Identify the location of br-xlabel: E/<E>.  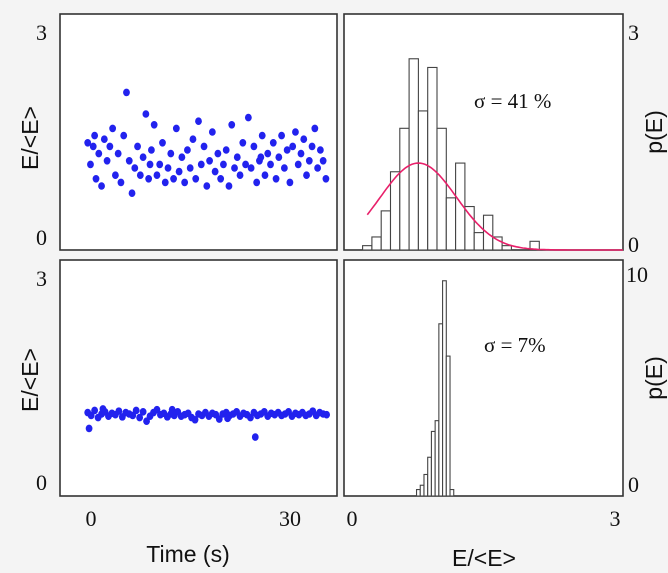
(484, 558).